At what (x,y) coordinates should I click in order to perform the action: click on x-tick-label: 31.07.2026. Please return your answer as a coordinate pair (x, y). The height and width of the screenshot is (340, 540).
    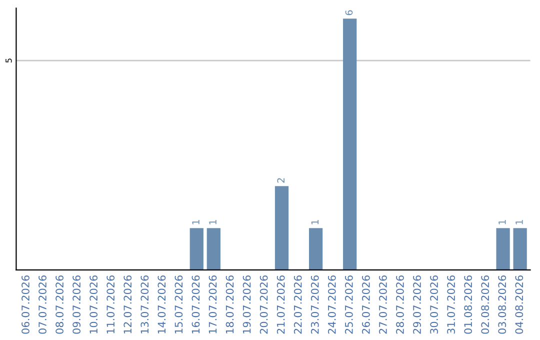
    Looking at the image, I should click on (451, 304).